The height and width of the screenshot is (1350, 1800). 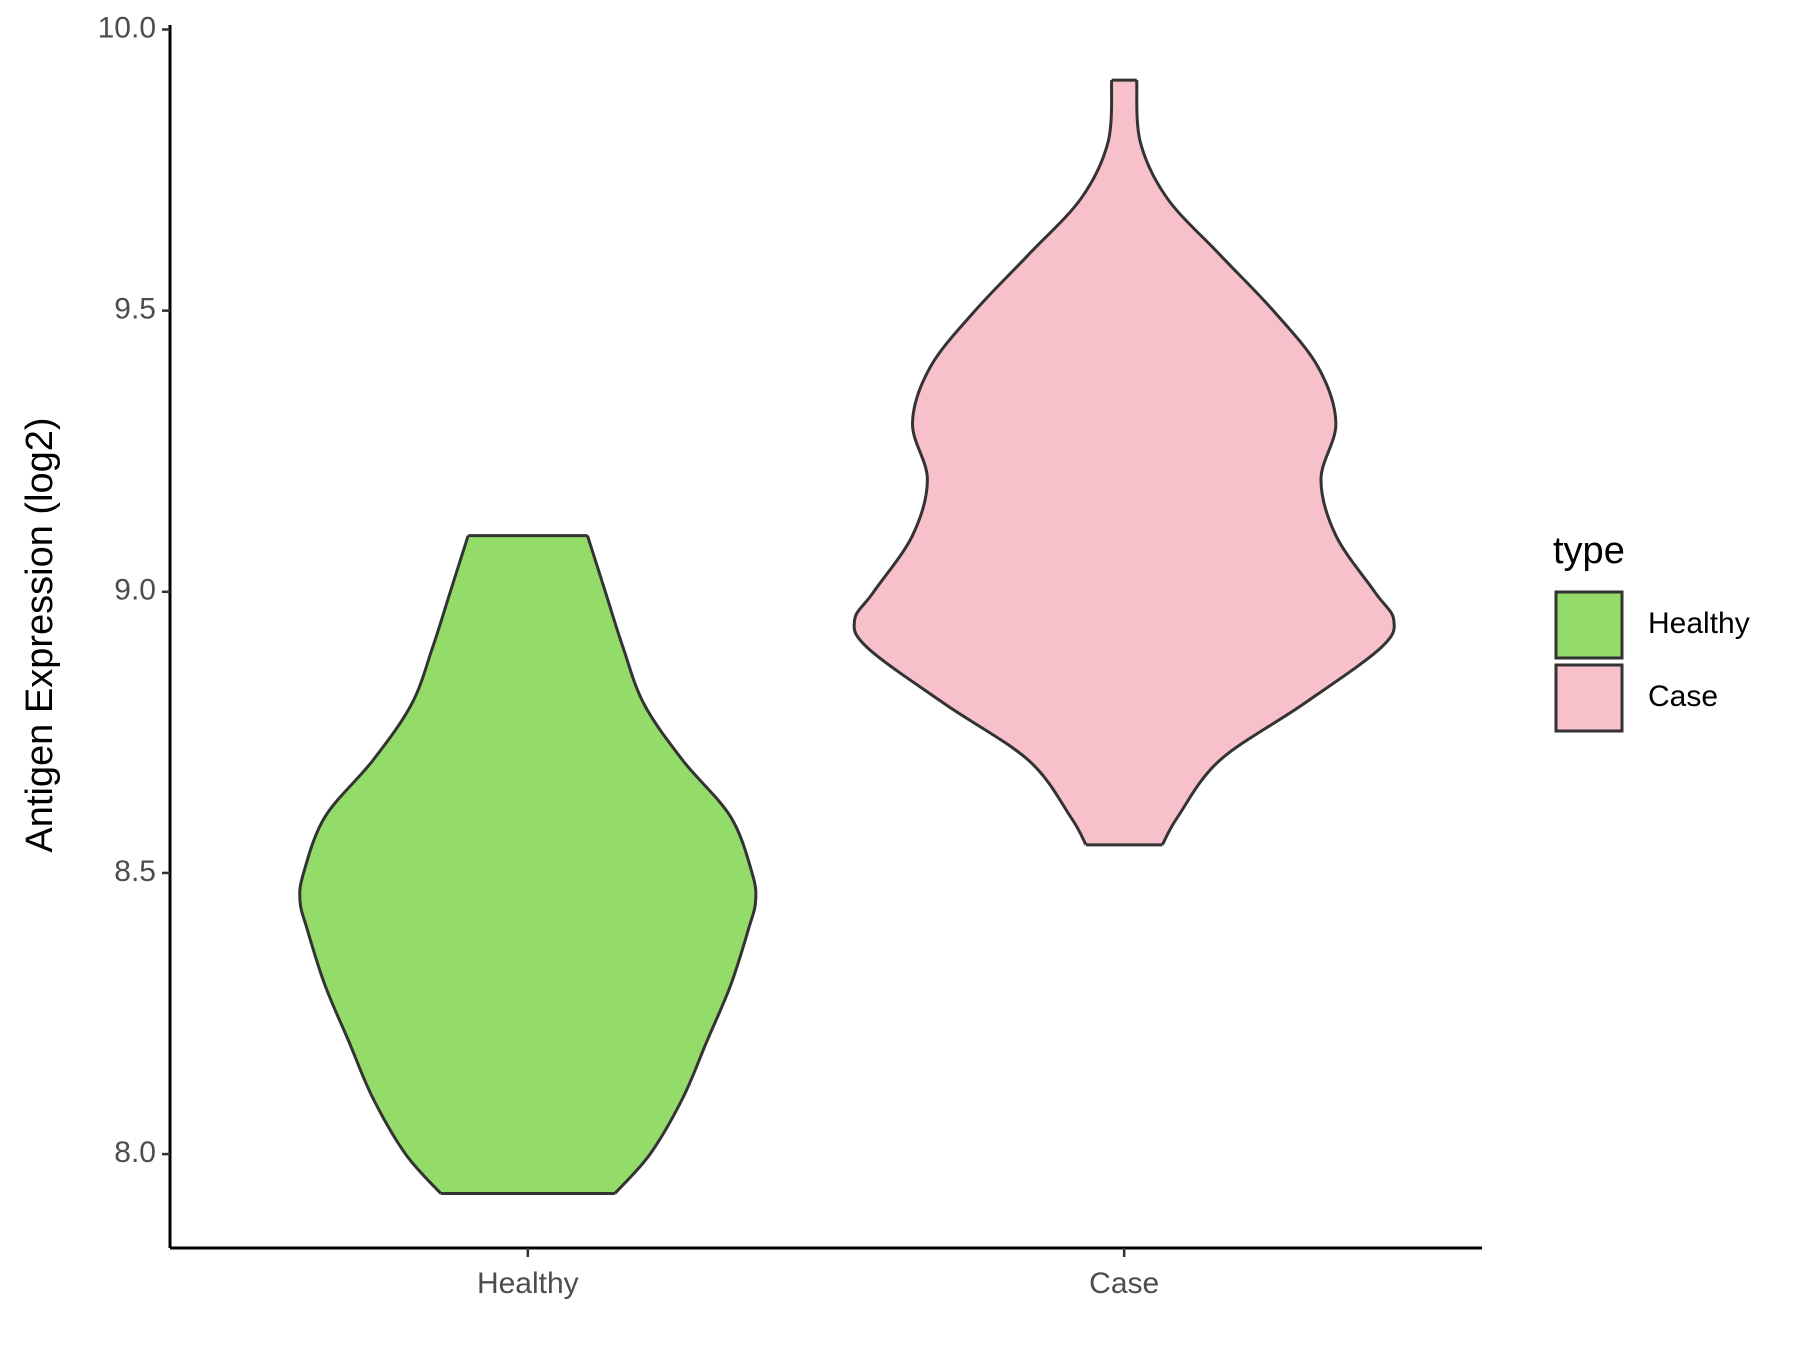 I want to click on y-tick-label: 8.5, so click(x=135, y=871).